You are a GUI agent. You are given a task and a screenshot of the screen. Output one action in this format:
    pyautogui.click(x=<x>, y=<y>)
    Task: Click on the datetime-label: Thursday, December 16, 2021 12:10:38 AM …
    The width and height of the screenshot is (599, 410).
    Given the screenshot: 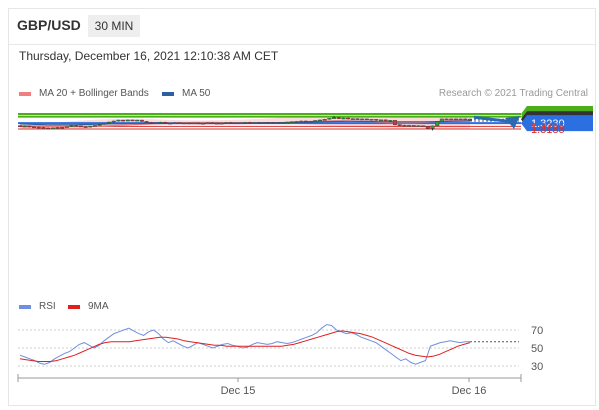 What is the action you would take?
    pyautogui.click(x=149, y=56)
    